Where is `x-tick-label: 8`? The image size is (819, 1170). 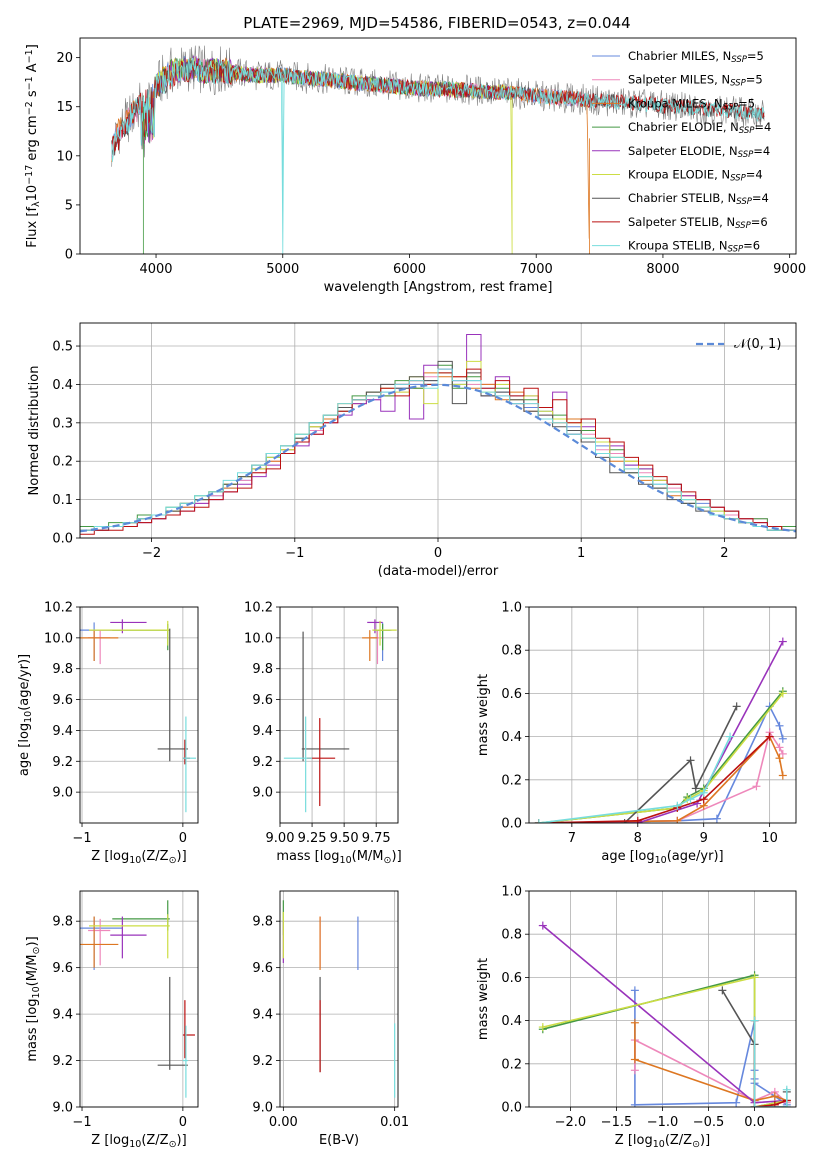
x-tick-label: 8 is located at coordinates (638, 838).